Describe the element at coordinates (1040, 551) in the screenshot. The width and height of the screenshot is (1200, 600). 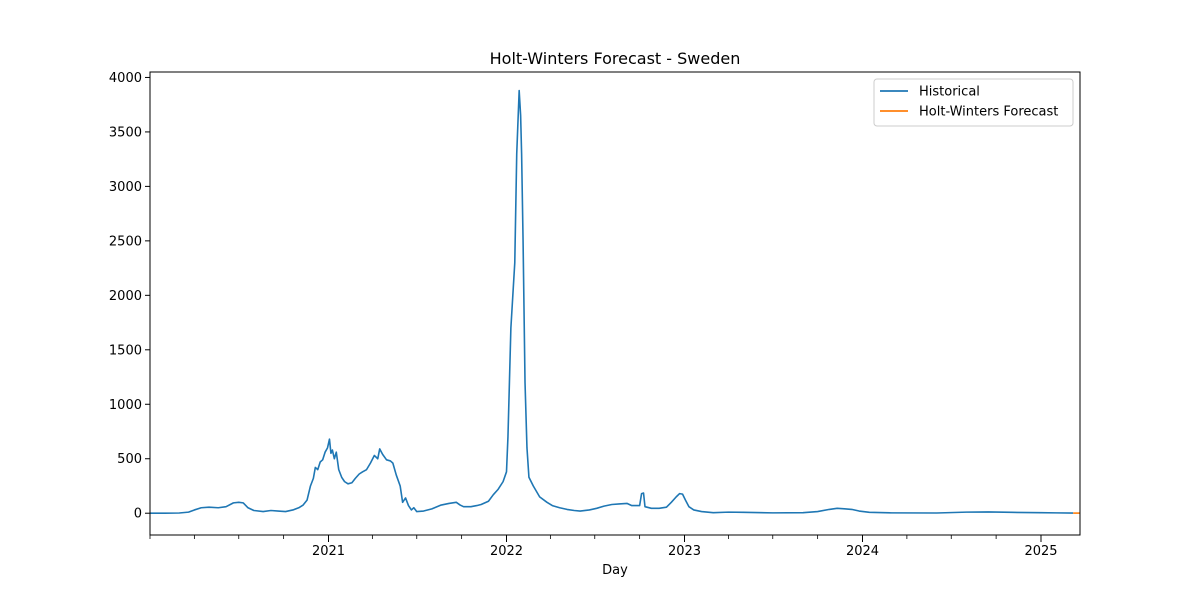
I see `x-tick-label: 2025` at that location.